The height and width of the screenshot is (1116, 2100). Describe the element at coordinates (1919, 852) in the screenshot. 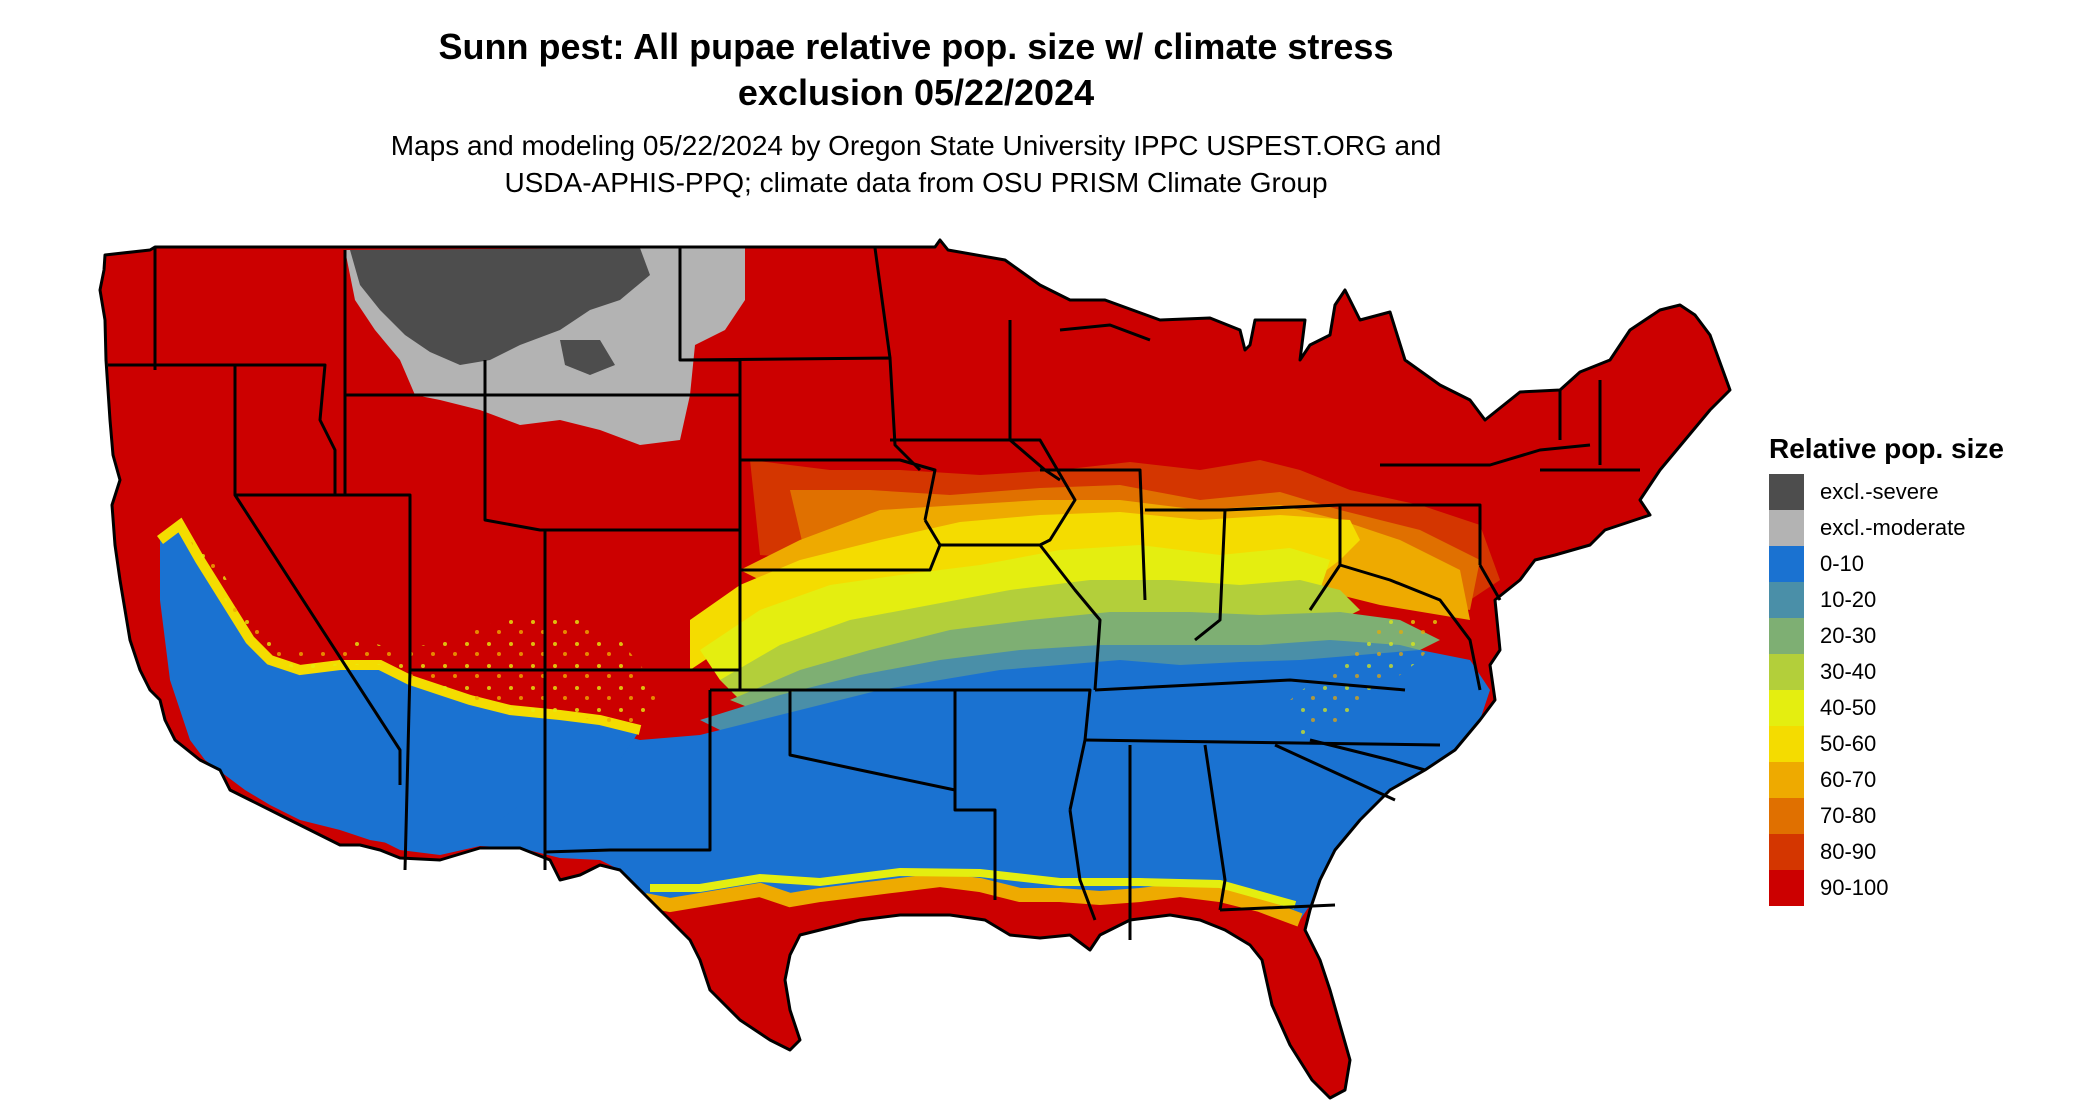

I see `legend-item-80-90: 80-90` at that location.